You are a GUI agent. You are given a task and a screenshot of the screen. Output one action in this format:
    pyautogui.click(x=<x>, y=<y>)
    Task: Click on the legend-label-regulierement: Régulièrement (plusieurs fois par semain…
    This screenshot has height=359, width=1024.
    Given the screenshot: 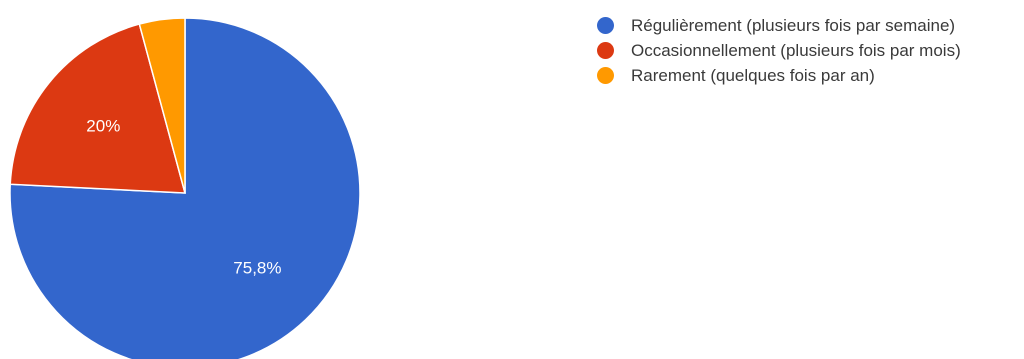 What is the action you would take?
    pyautogui.click(x=793, y=25)
    